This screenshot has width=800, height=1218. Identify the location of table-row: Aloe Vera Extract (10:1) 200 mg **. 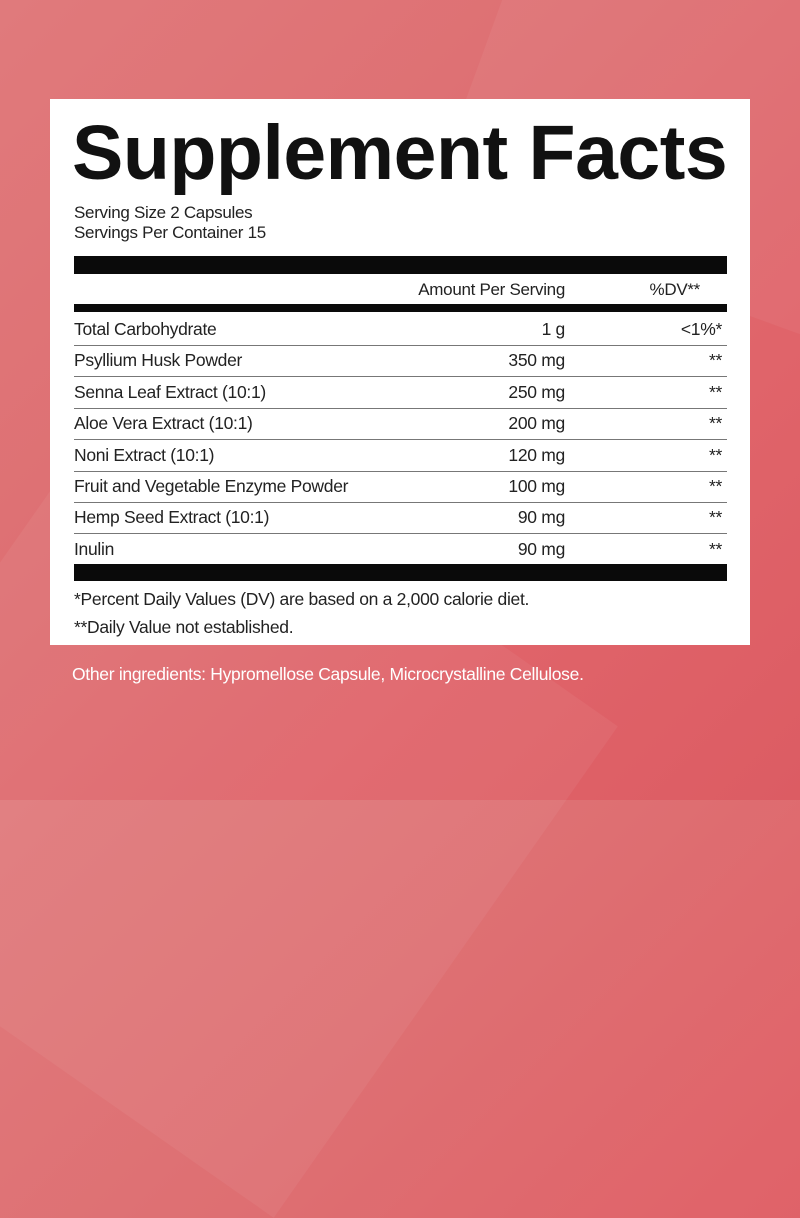
(400, 424).